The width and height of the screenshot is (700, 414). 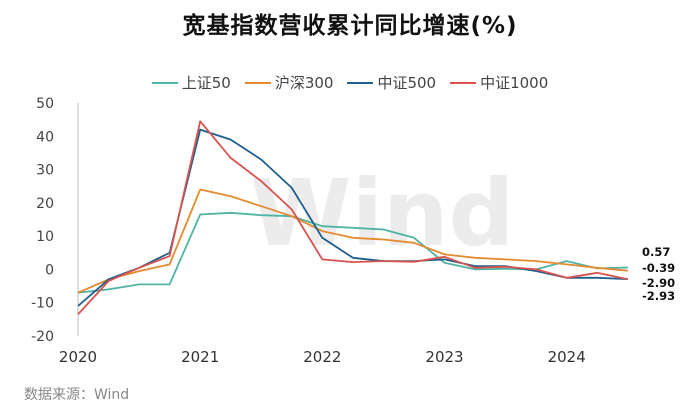 What do you see at coordinates (45, 237) in the screenshot?
I see `y-tick-label: 10` at bounding box center [45, 237].